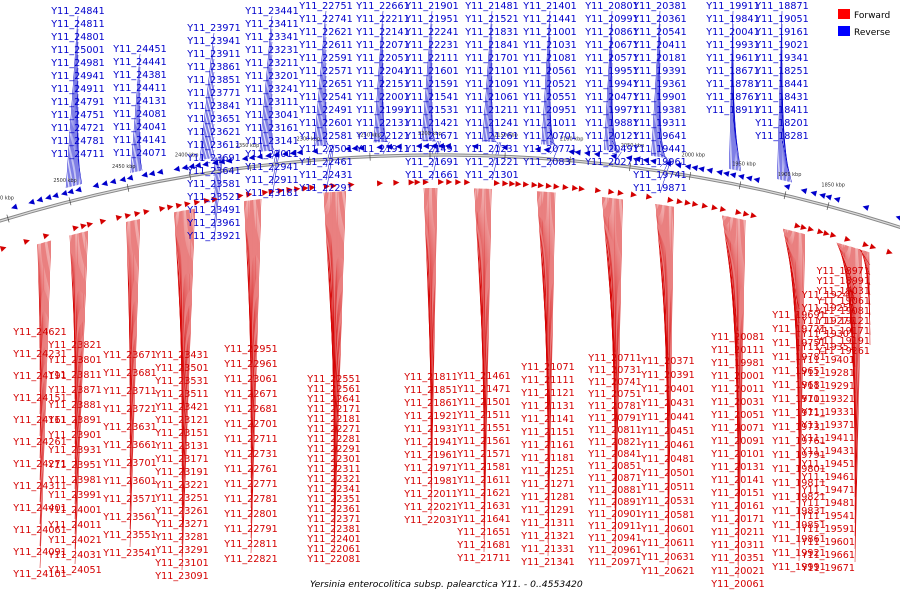 The image size is (900, 600). What do you see at coordinates (572, 140) in the screenshot?
I see `coordinate-tick-label: 2100 kbp` at bounding box center [572, 140].